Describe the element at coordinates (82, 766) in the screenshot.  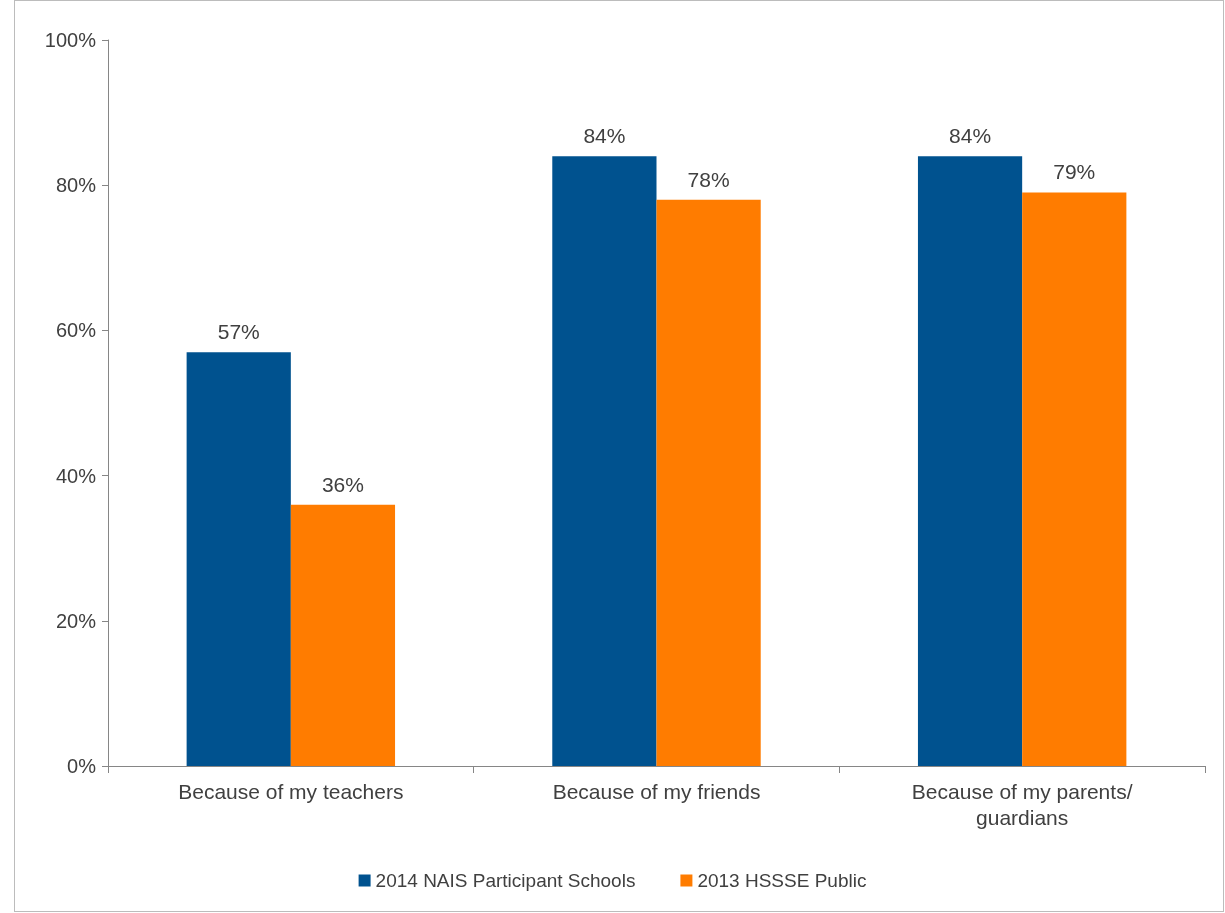
I see `y-tick-label: 0%` at that location.